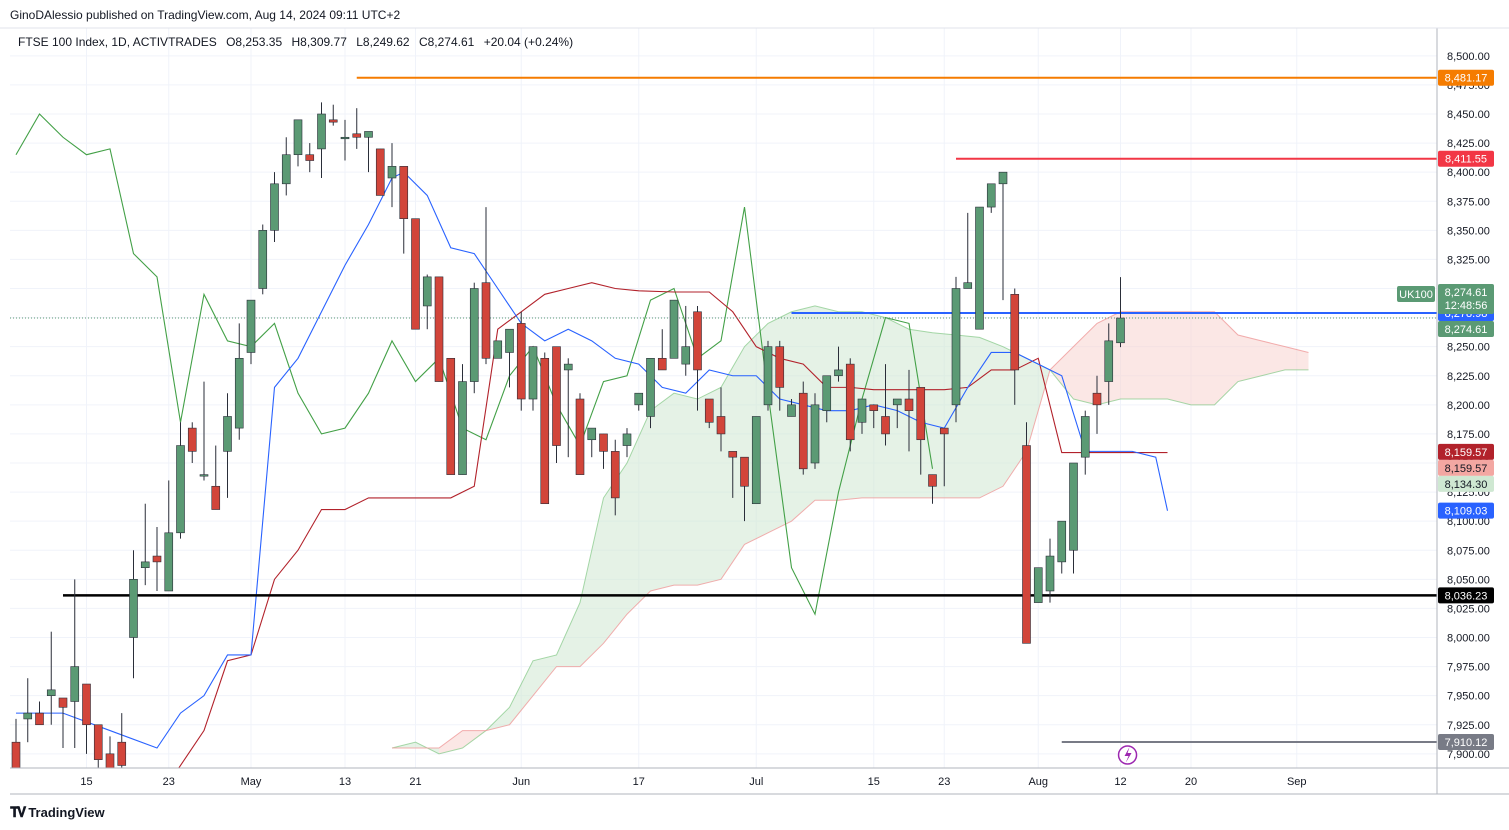  I want to click on symbol-name: FTSE 100 Index, 1D, ACTIVTRADES, so click(117, 42).